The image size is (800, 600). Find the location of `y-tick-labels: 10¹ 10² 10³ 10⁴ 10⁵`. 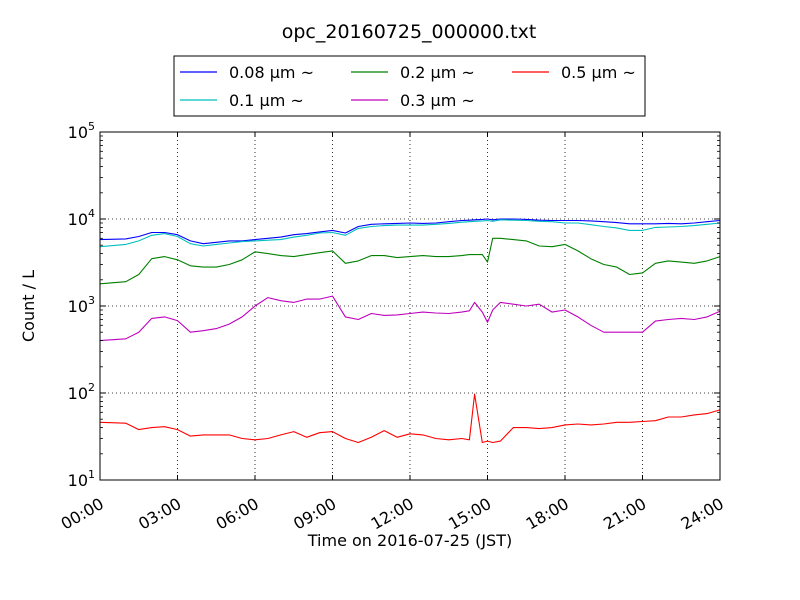

y-tick-labels: 10¹ 10² 10³ 10⁴ 10⁵ is located at coordinates (81, 305).